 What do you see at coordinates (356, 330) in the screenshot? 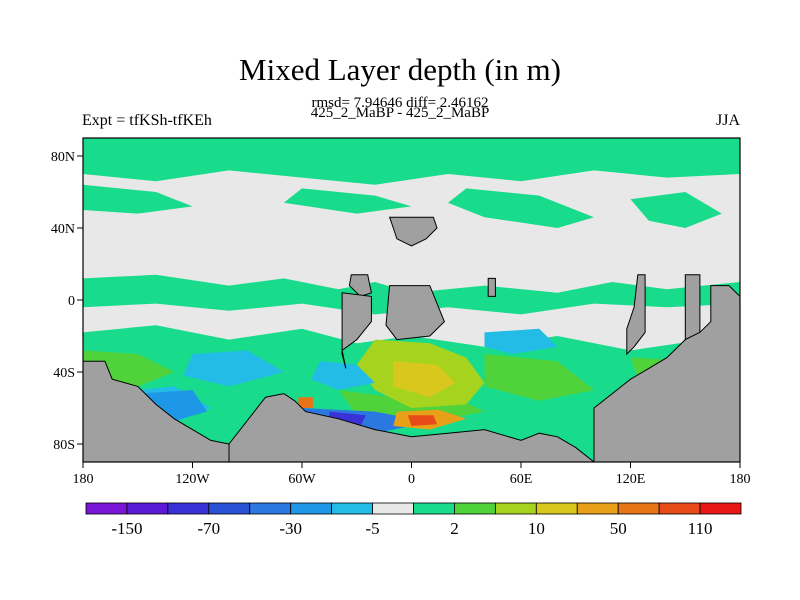
I see `land-south-america` at bounding box center [356, 330].